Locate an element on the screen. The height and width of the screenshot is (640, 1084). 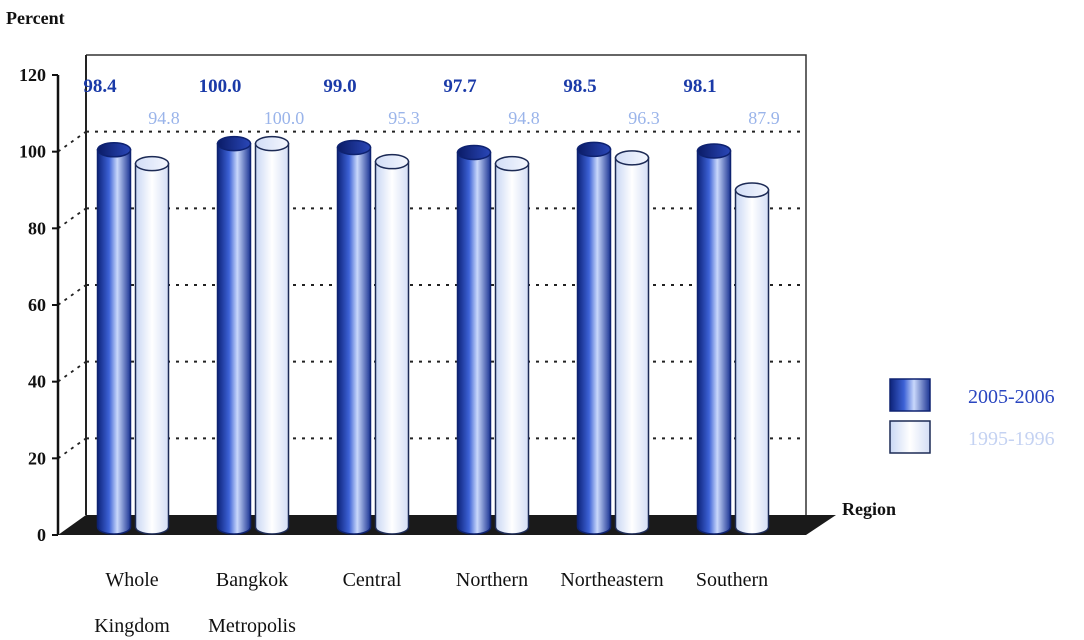
data-label: 99.0 is located at coordinates (339, 86).